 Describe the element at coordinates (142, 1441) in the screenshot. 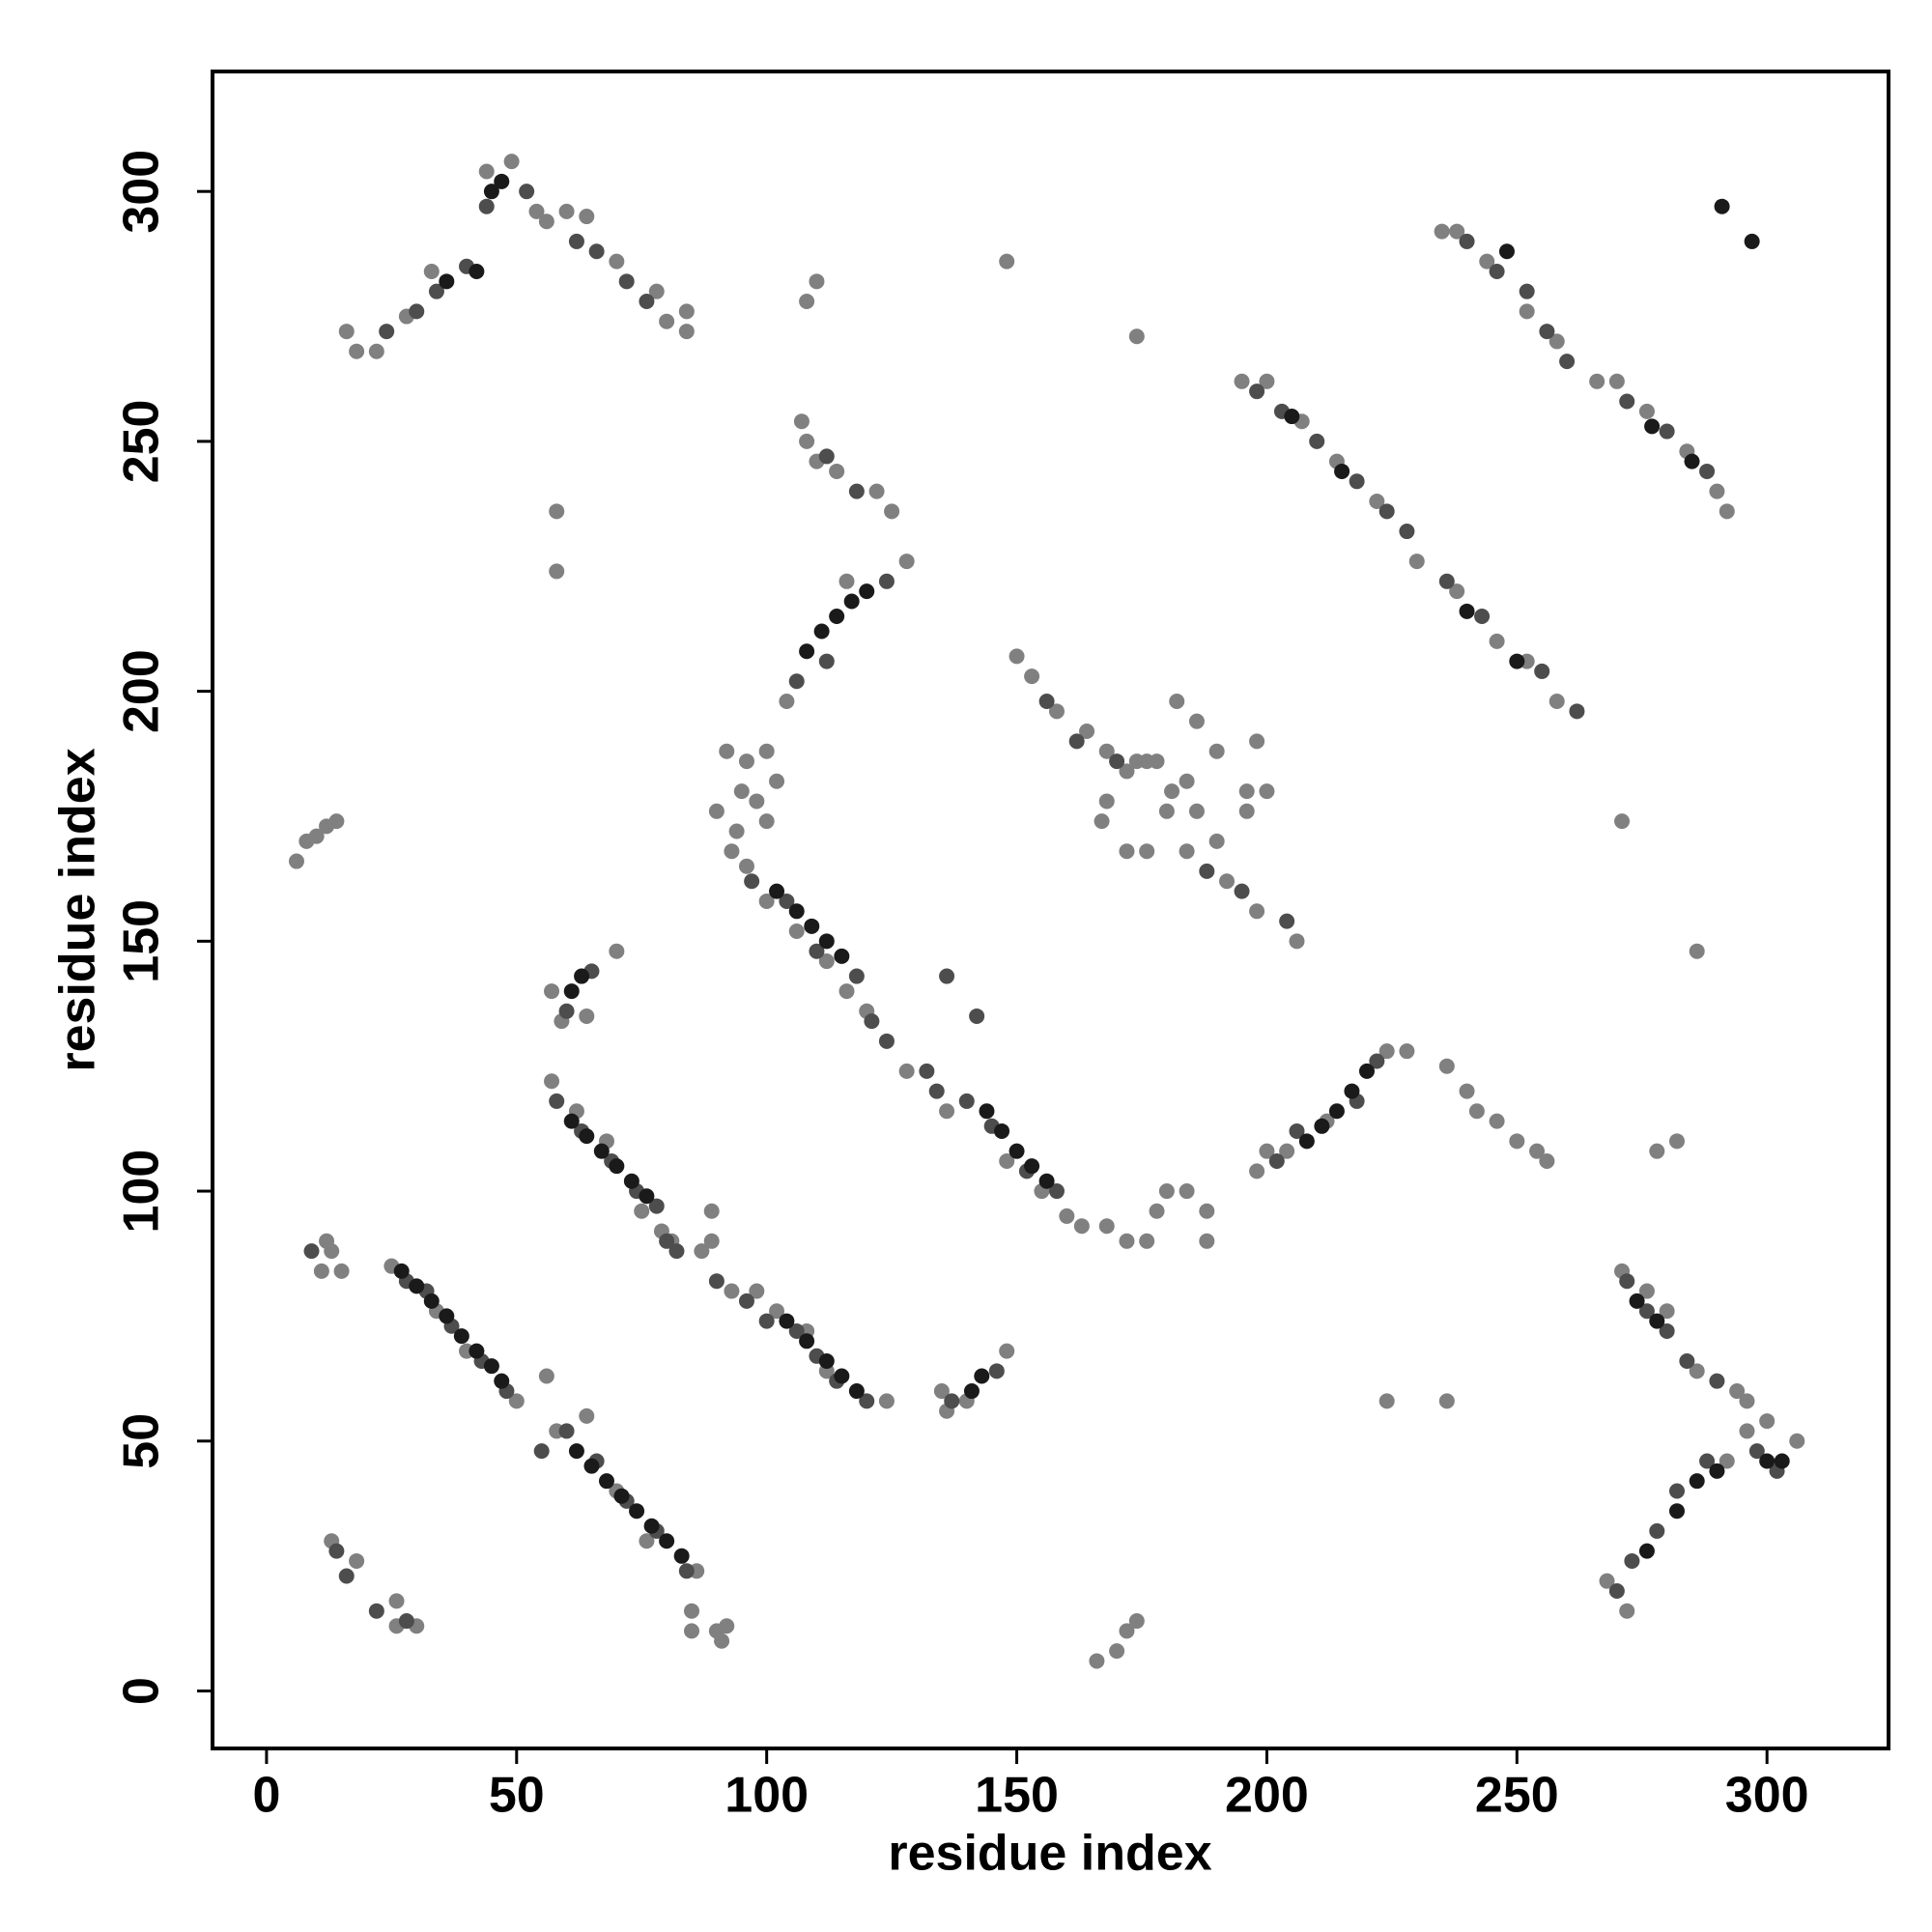

I see `y-tick-label: 50` at that location.